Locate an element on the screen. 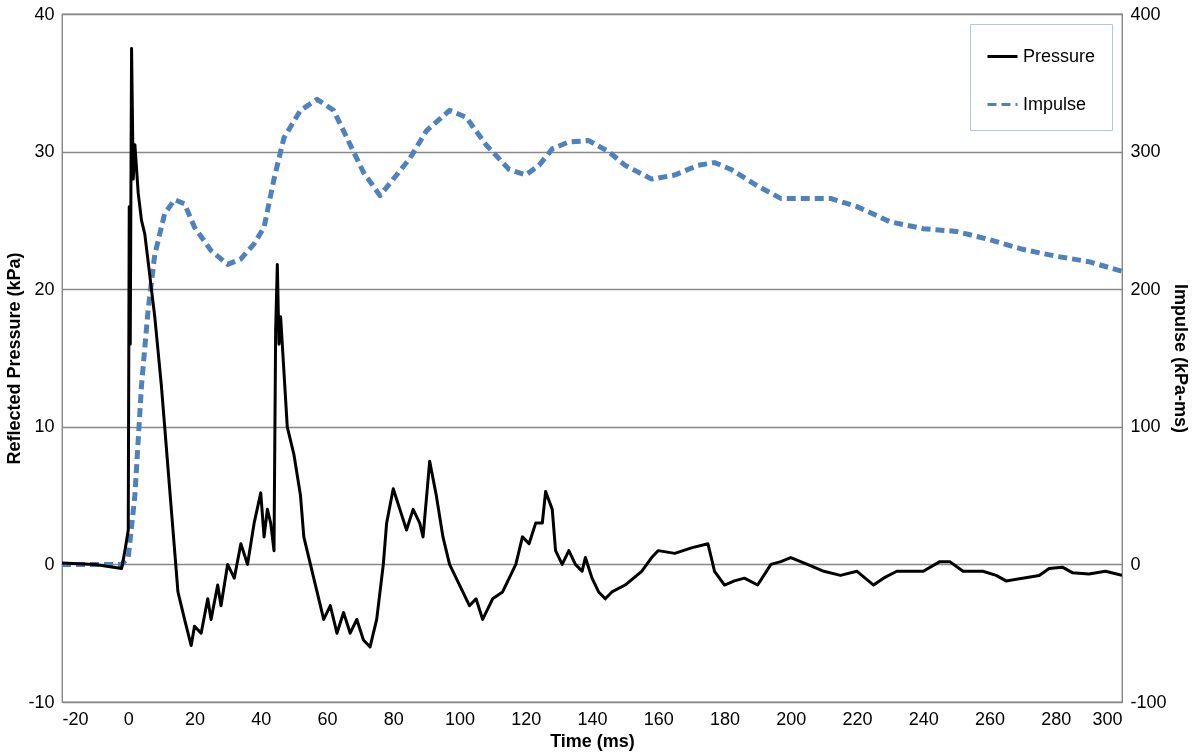 Image resolution: width=1194 pixels, height=755 pixels. x-tick-label: 160 is located at coordinates (658, 718).